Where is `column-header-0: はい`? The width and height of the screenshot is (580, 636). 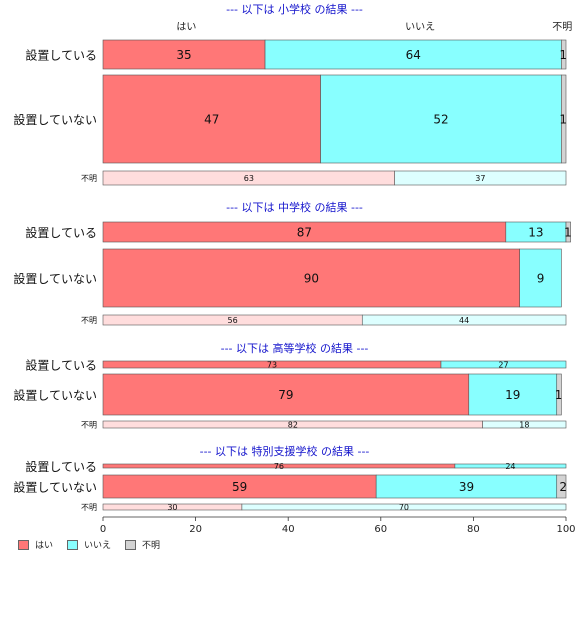
column-header-0: はい is located at coordinates (186, 27).